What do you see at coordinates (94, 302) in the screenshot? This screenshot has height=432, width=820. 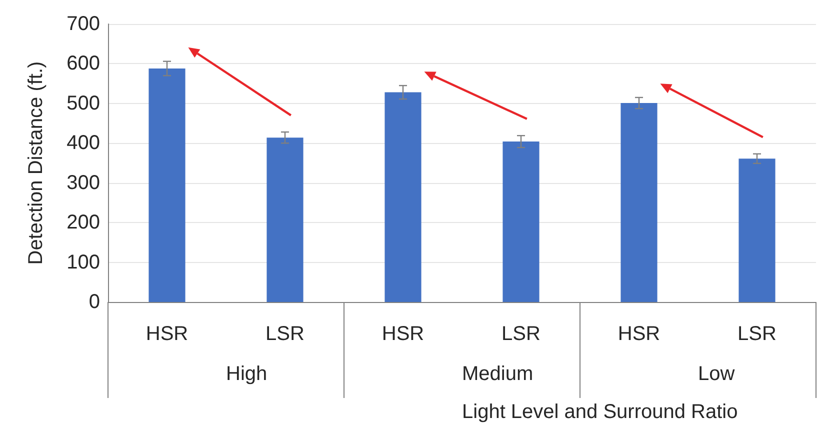 I see `y-tick-label: 0` at bounding box center [94, 302].